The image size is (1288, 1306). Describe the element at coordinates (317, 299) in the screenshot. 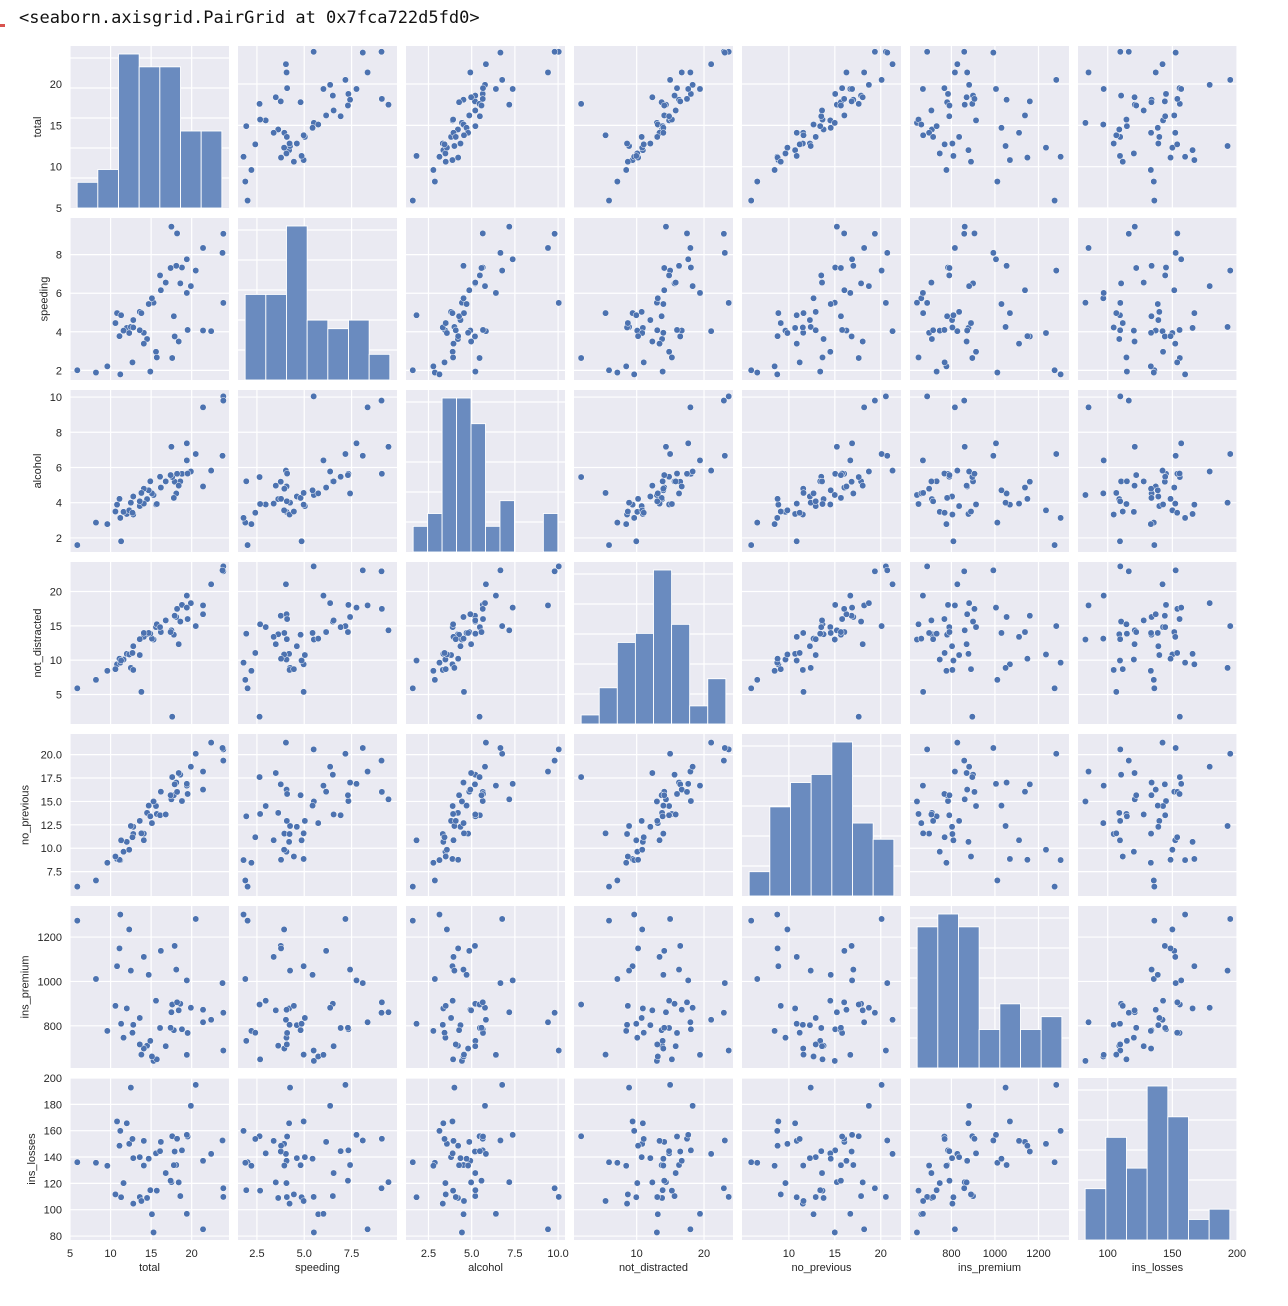

I see `panel-speeding-vs-speeding` at that location.